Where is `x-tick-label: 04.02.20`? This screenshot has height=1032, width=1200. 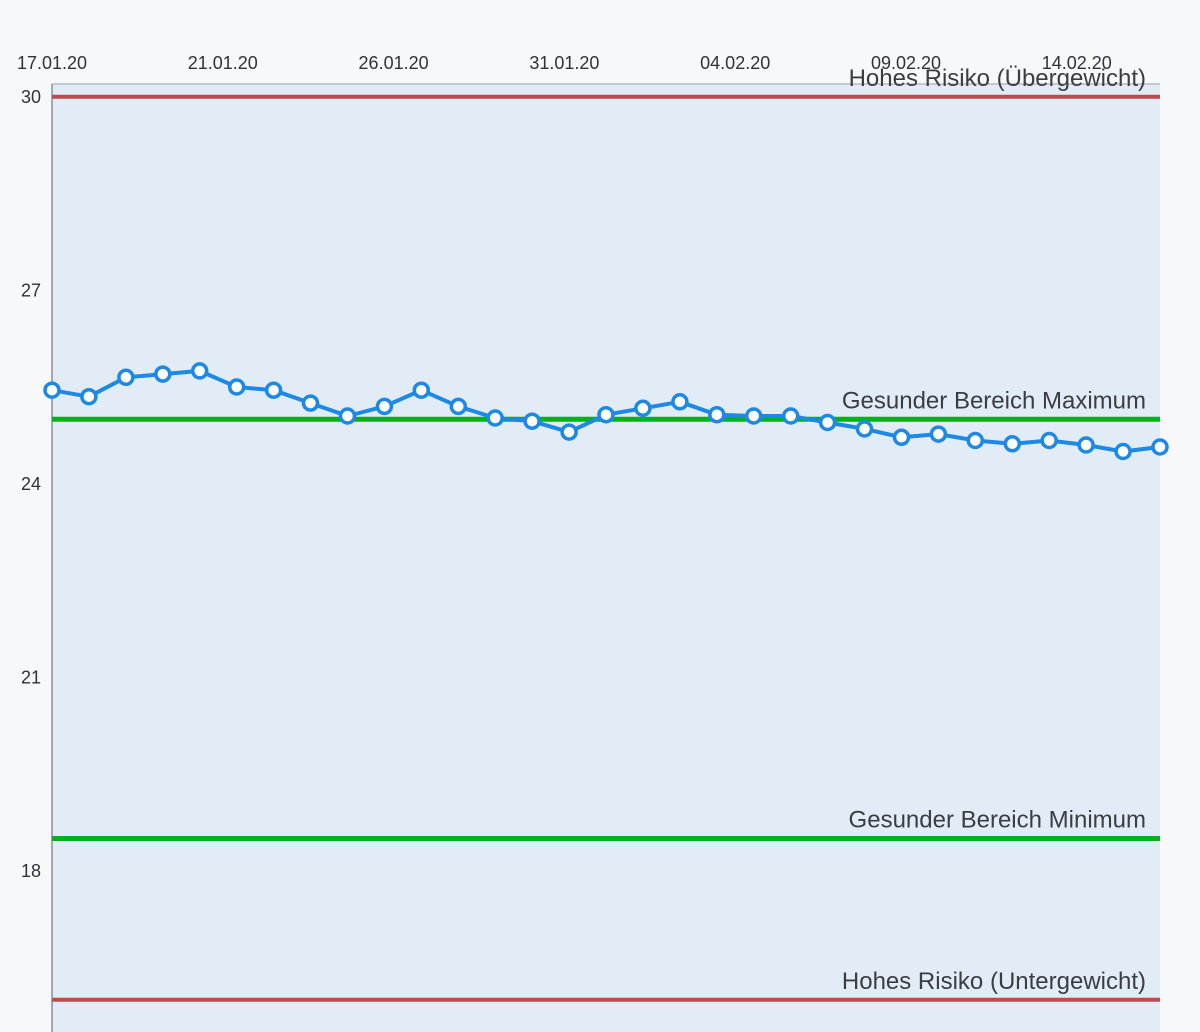 x-tick-label: 04.02.20 is located at coordinates (735, 63).